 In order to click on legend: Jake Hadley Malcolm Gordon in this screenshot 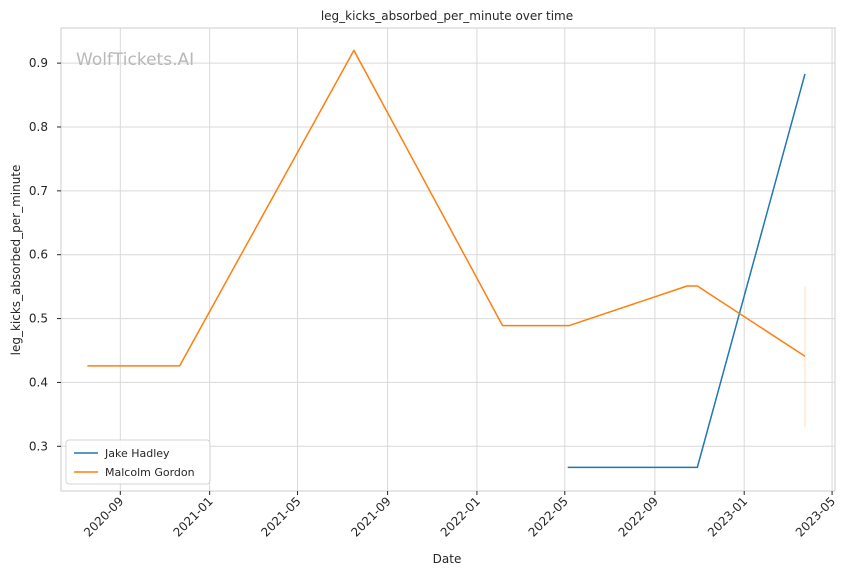, I will do `click(138, 462)`.